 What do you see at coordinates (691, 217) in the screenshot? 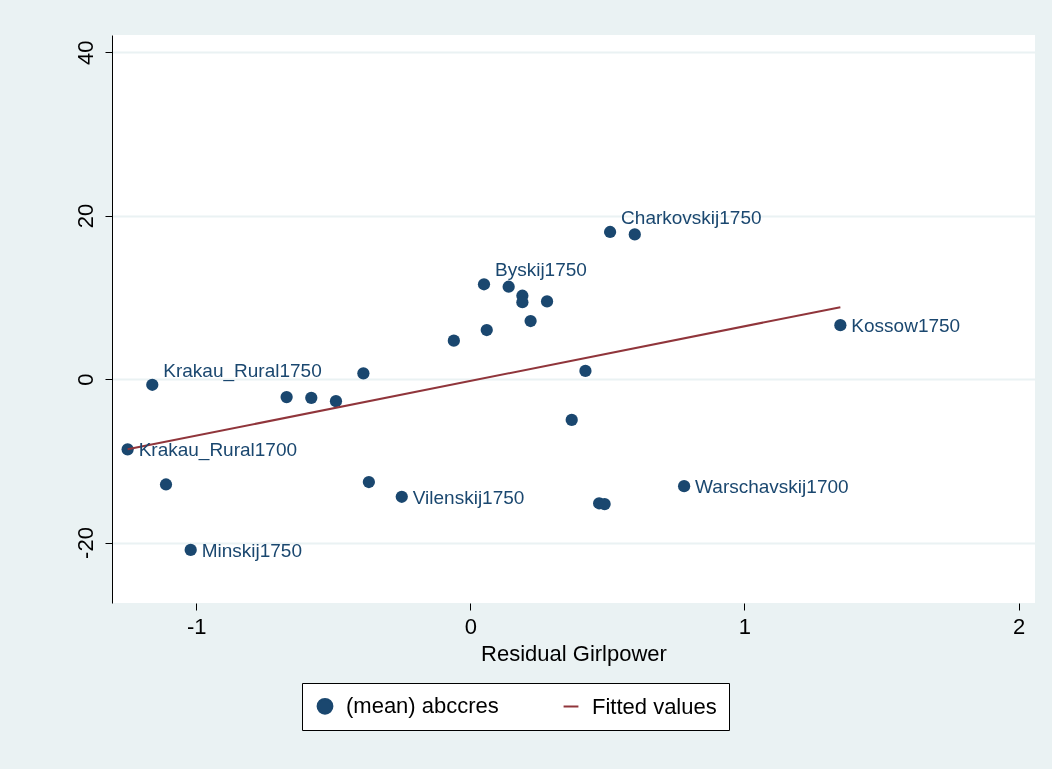
I see `annotation: Charkovskij1750` at bounding box center [691, 217].